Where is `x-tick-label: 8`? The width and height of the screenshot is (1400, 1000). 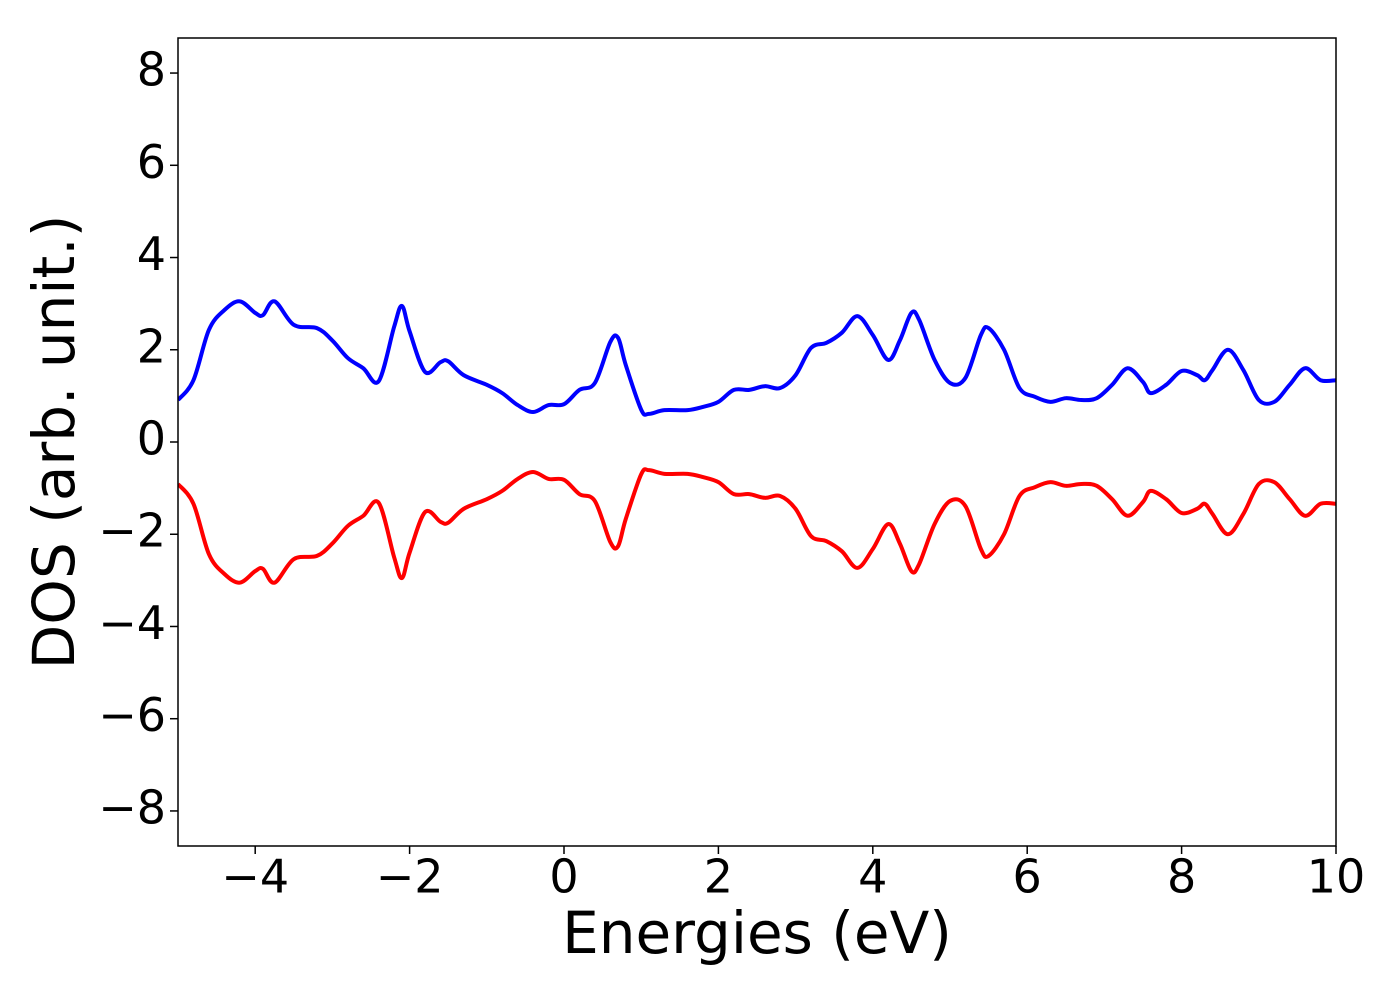
x-tick-label: 8 is located at coordinates (1181, 877).